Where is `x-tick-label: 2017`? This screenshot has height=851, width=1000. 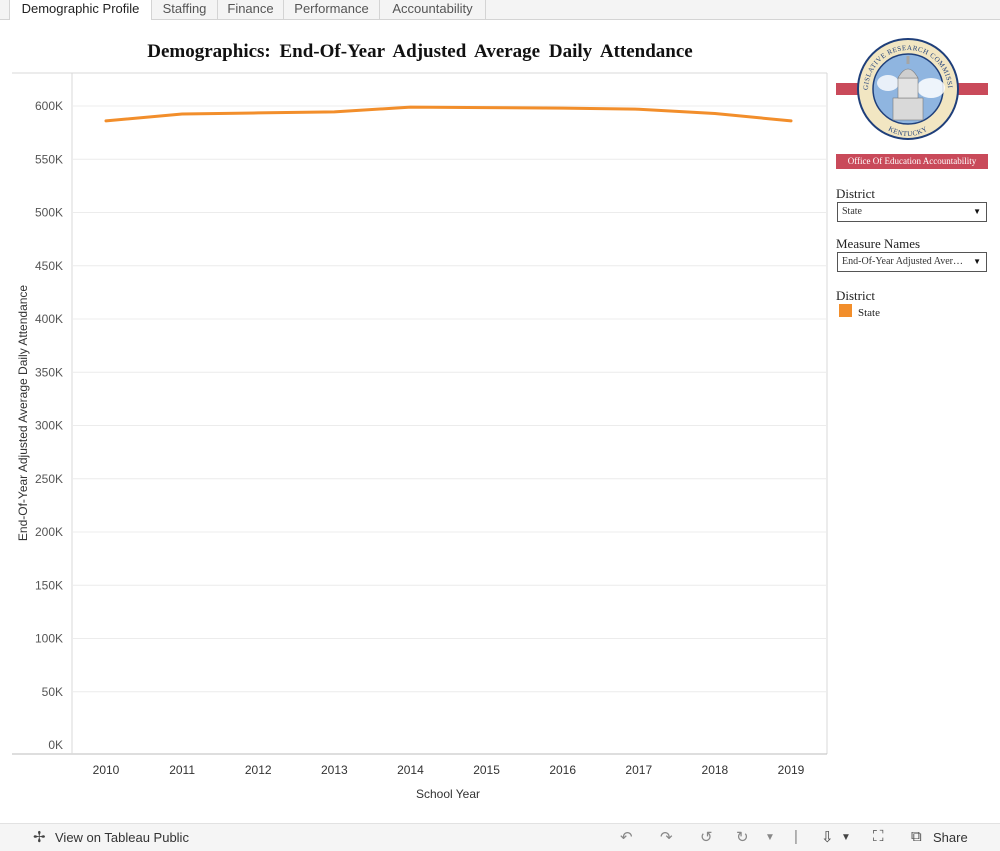
x-tick-label: 2017 is located at coordinates (638, 770).